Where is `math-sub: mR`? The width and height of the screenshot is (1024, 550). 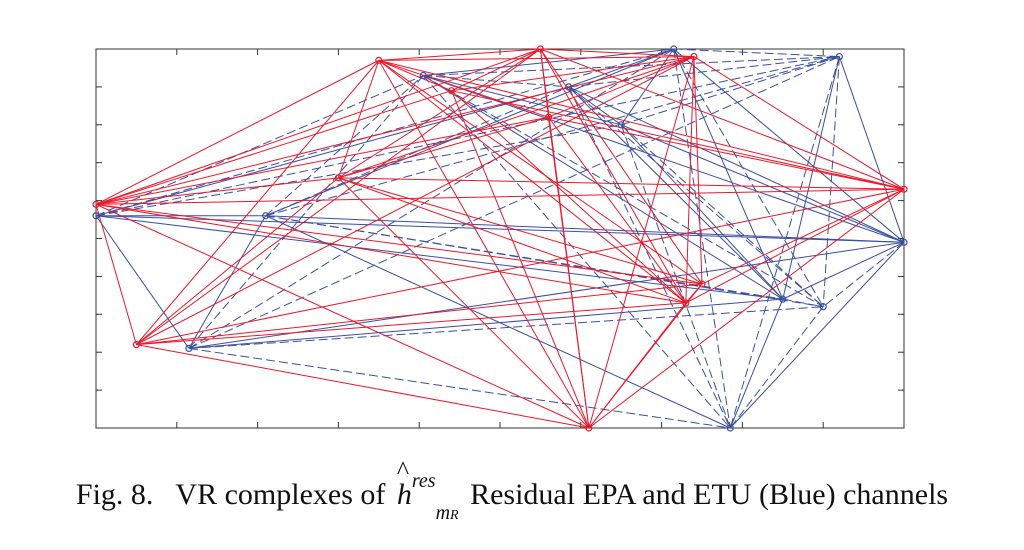 math-sub: mR is located at coordinates (447, 513).